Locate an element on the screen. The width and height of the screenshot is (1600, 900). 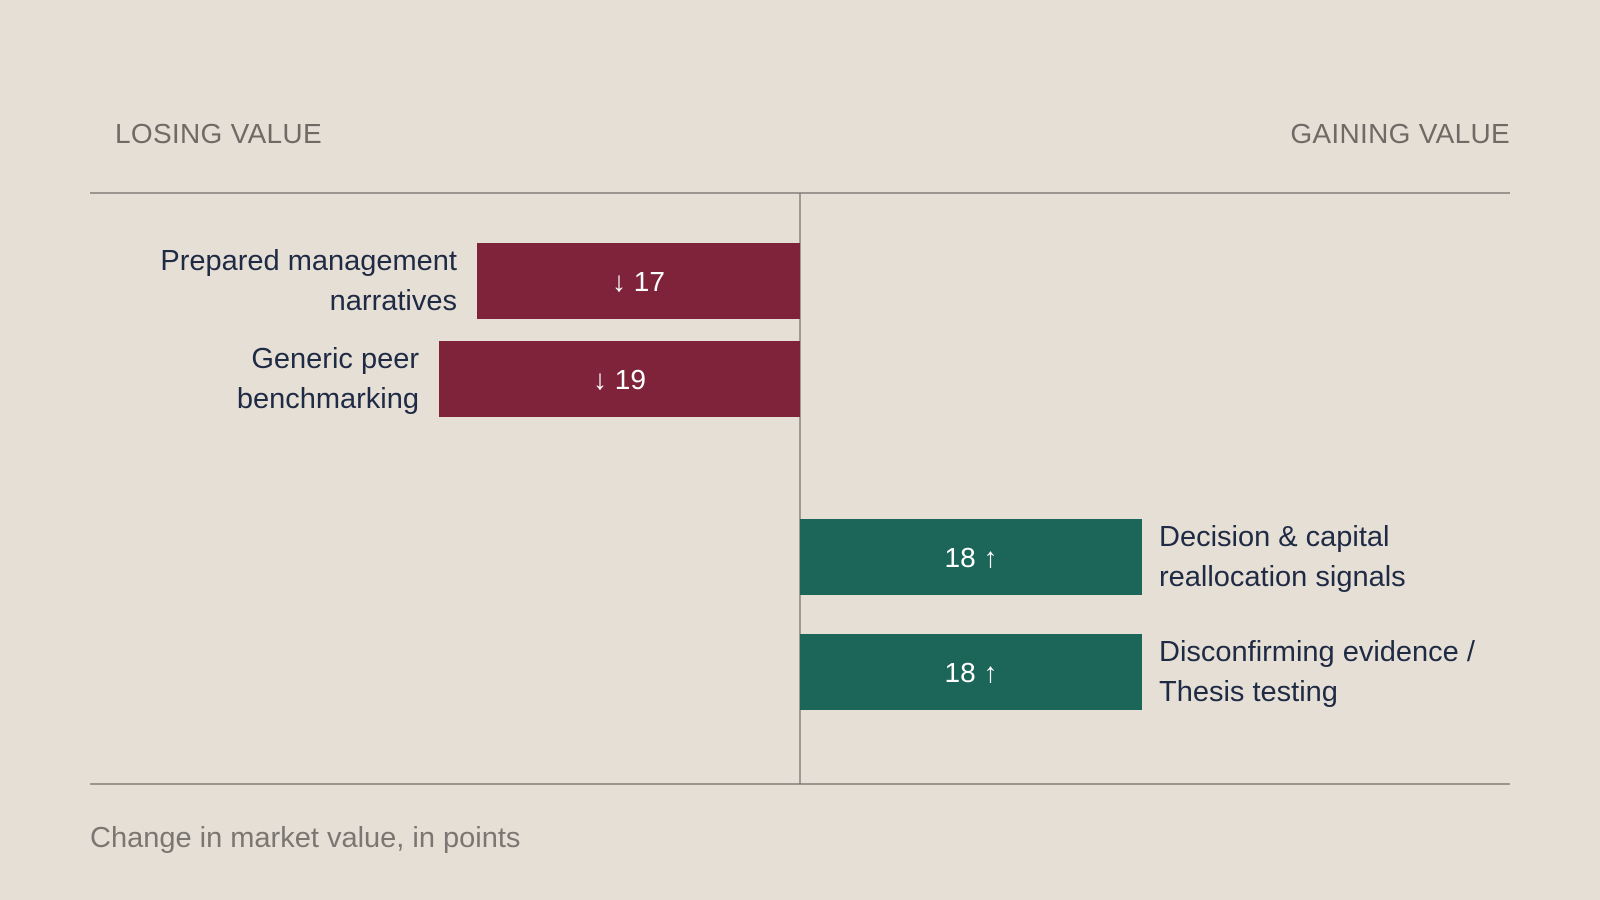
bar-value-label-1: ↓ 17 is located at coordinates (638, 281).